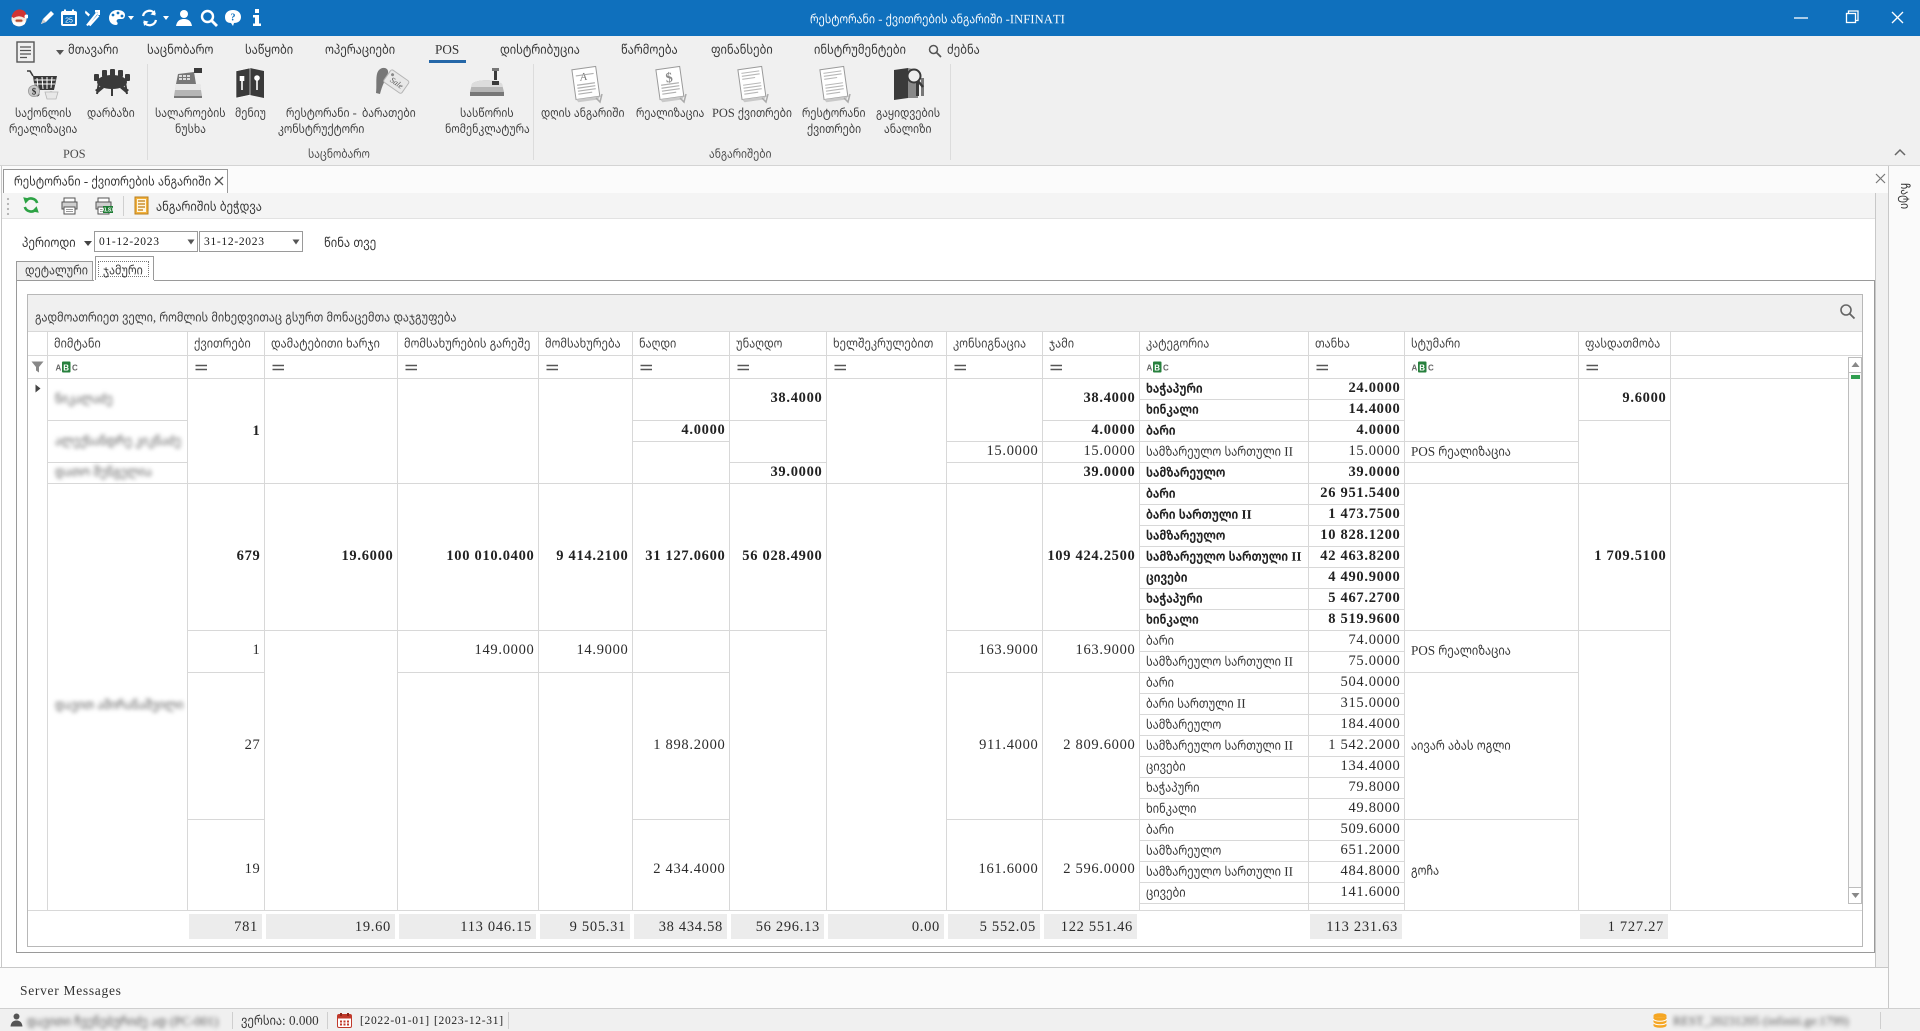 This screenshot has width=1920, height=1031. Describe the element at coordinates (69, 21) in the screenshot. I see `svg-text: 25` at that location.